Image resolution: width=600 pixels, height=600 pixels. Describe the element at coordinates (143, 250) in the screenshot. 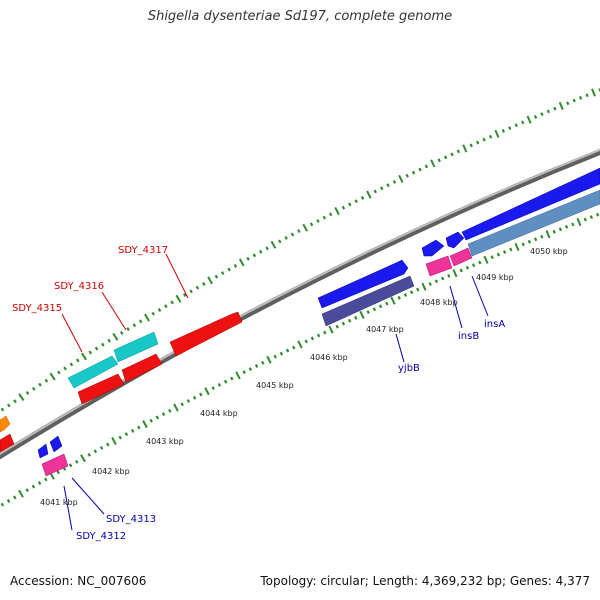

I see `gene-label-sdy-4317: SDY_4317` at that location.